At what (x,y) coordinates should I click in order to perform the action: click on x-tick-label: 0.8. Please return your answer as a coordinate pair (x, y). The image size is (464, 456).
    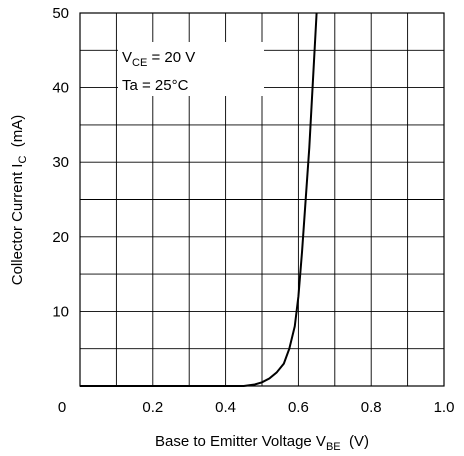
    Looking at the image, I should click on (371, 407).